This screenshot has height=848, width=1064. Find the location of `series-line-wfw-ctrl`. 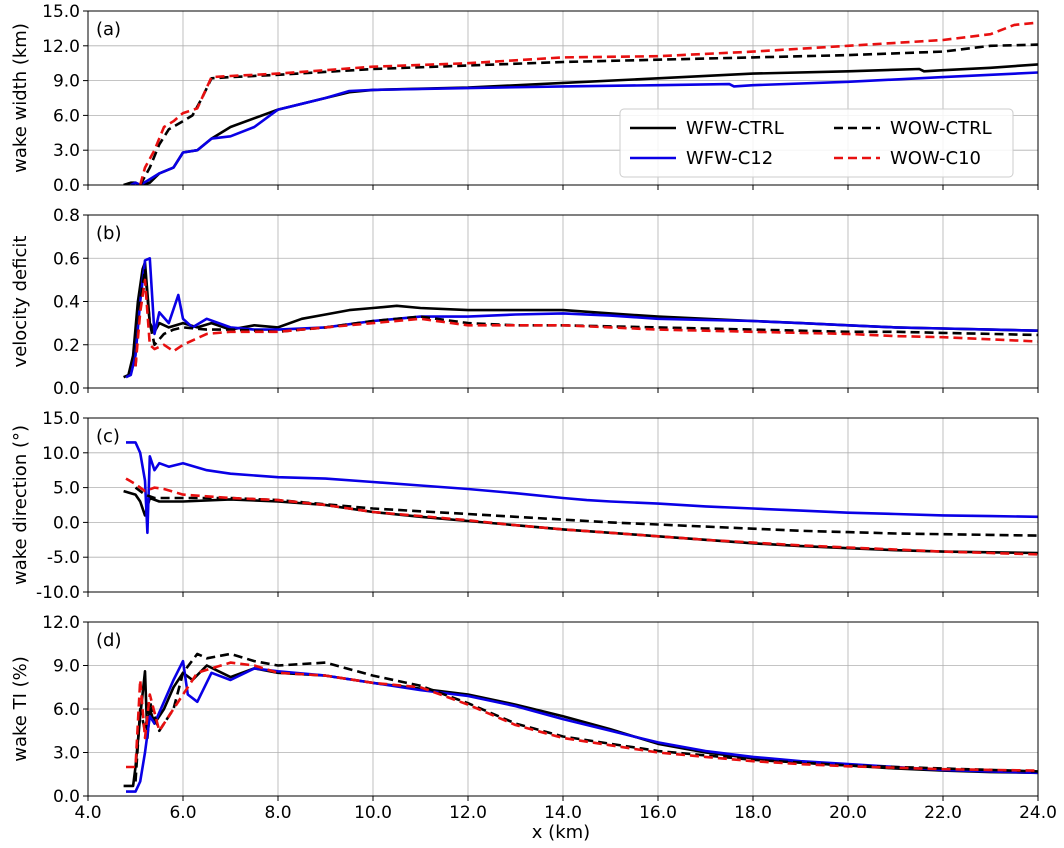

series-line-wfw-ctrl is located at coordinates (580, 320).